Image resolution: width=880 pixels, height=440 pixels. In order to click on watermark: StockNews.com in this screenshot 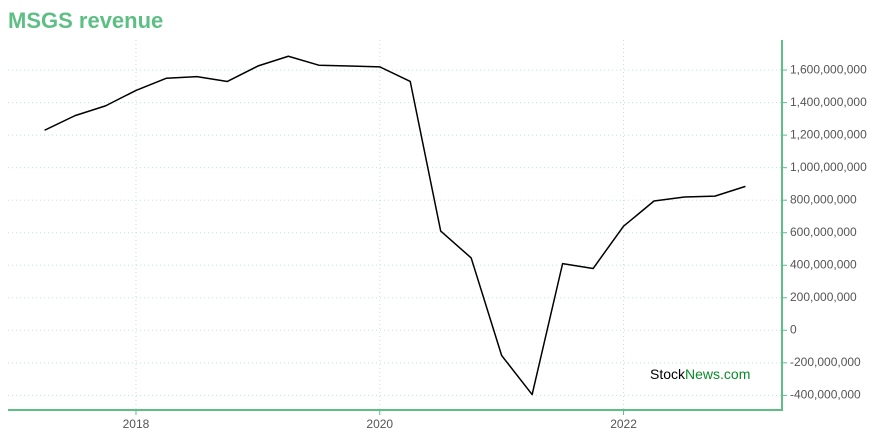, I will do `click(700, 374)`.